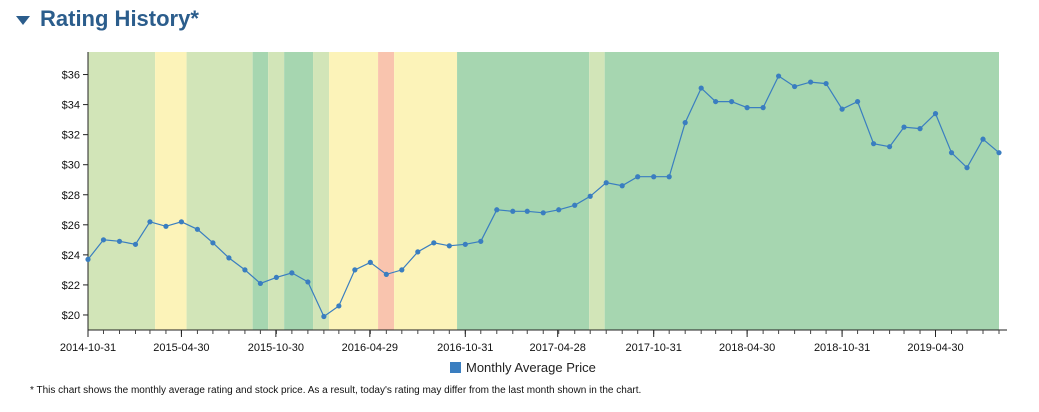 Image resolution: width=1039 pixels, height=412 pixels. Describe the element at coordinates (455, 367) in the screenshot. I see `legend-swatch` at that location.